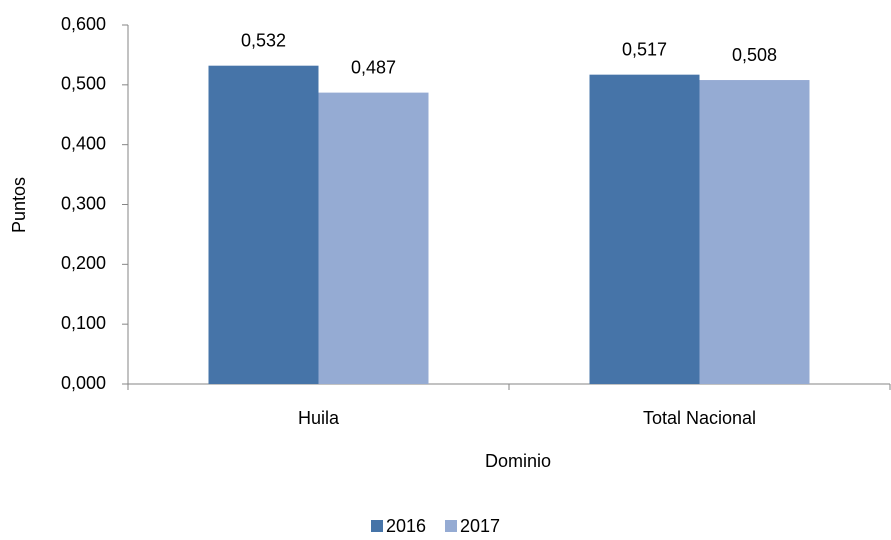 The width and height of the screenshot is (891, 540). Describe the element at coordinates (83, 383) in the screenshot. I see `y-tick-label: 0,000` at that location.